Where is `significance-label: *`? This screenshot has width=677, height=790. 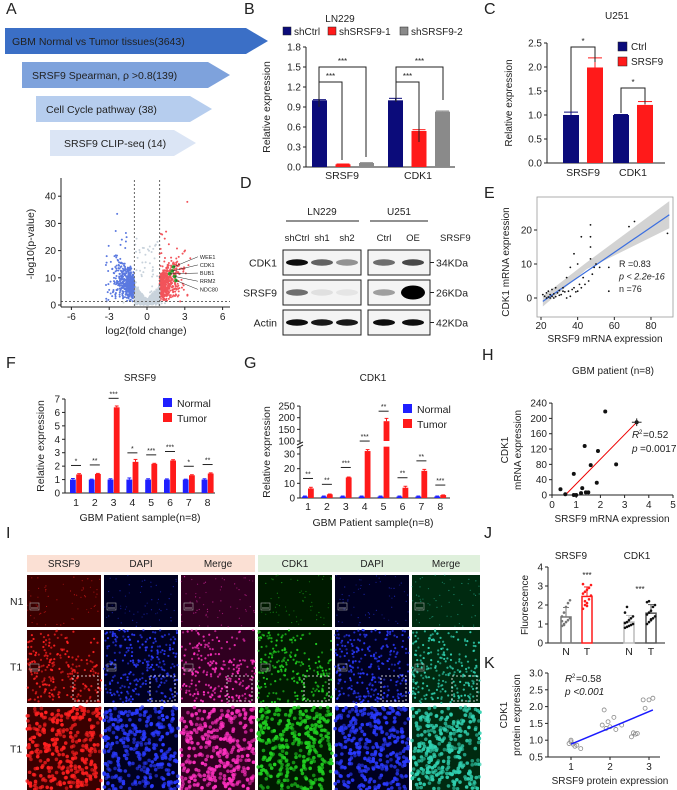 significance-label: * is located at coordinates (632, 82).